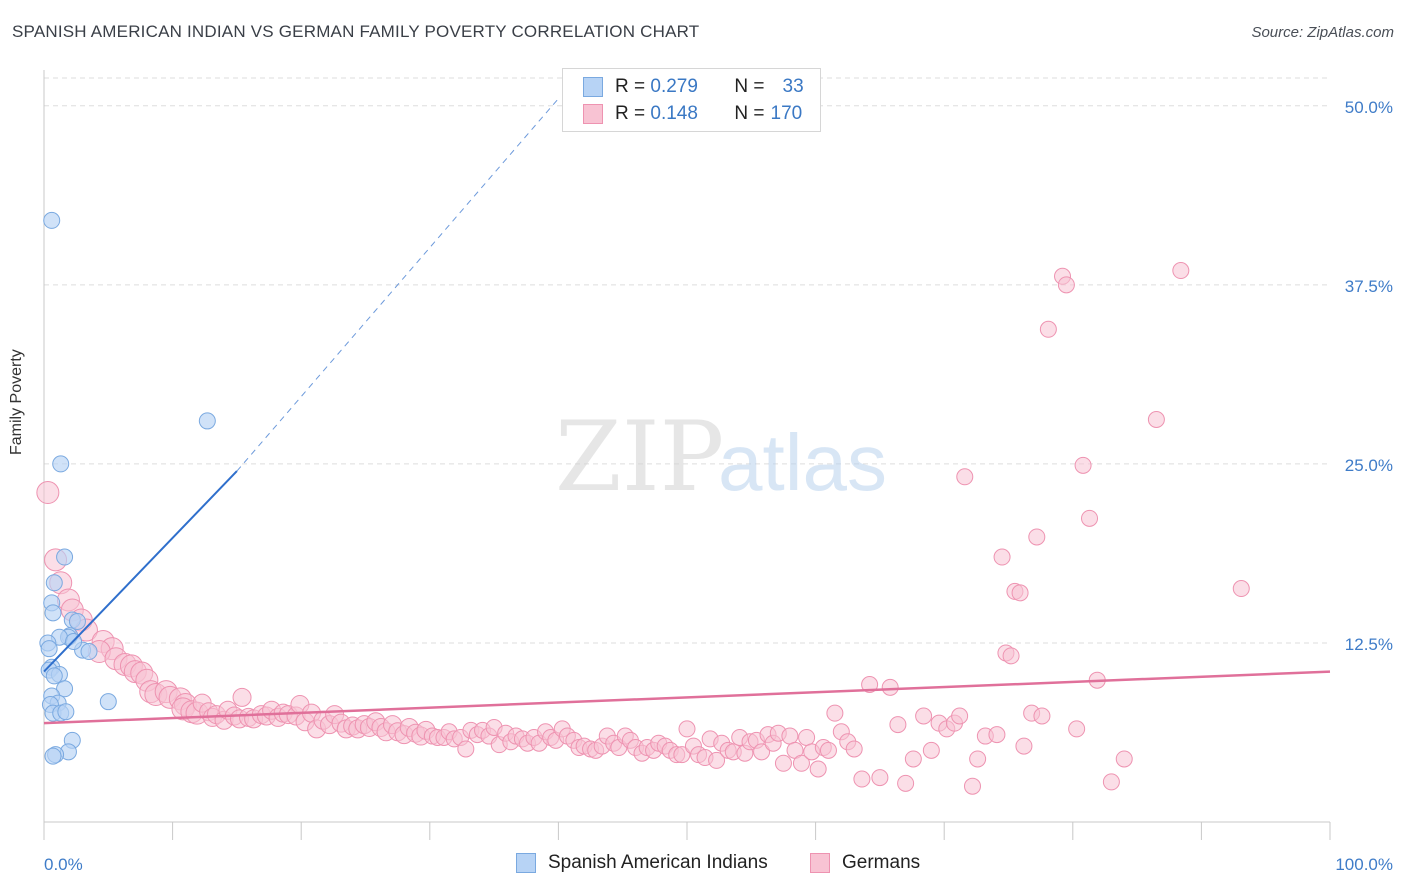 This screenshot has height=892, width=1406. I want to click on legend-row-pink: R = 0.148 N = 170, so click(692, 114).